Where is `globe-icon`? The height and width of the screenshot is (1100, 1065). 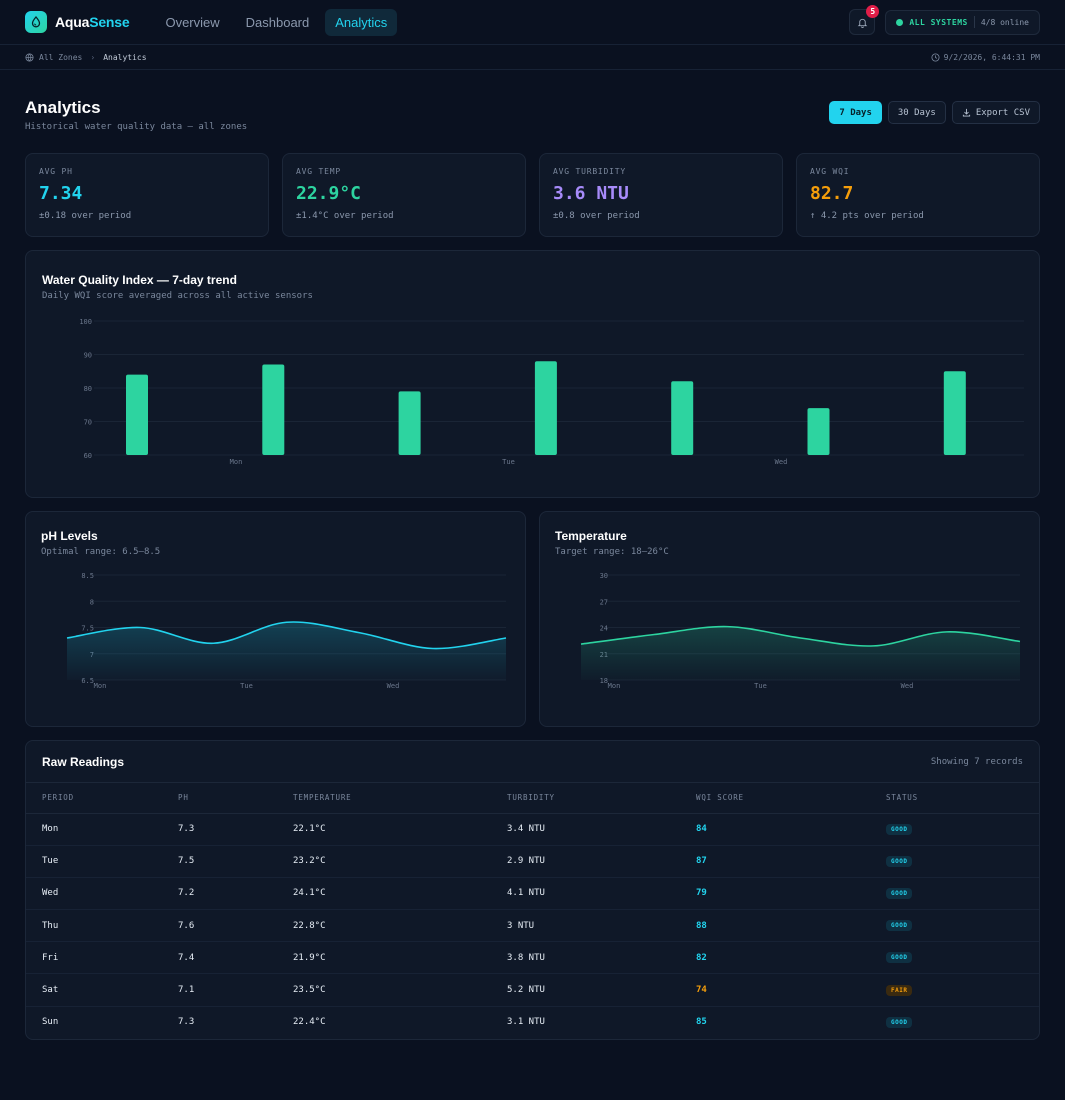 globe-icon is located at coordinates (29, 57).